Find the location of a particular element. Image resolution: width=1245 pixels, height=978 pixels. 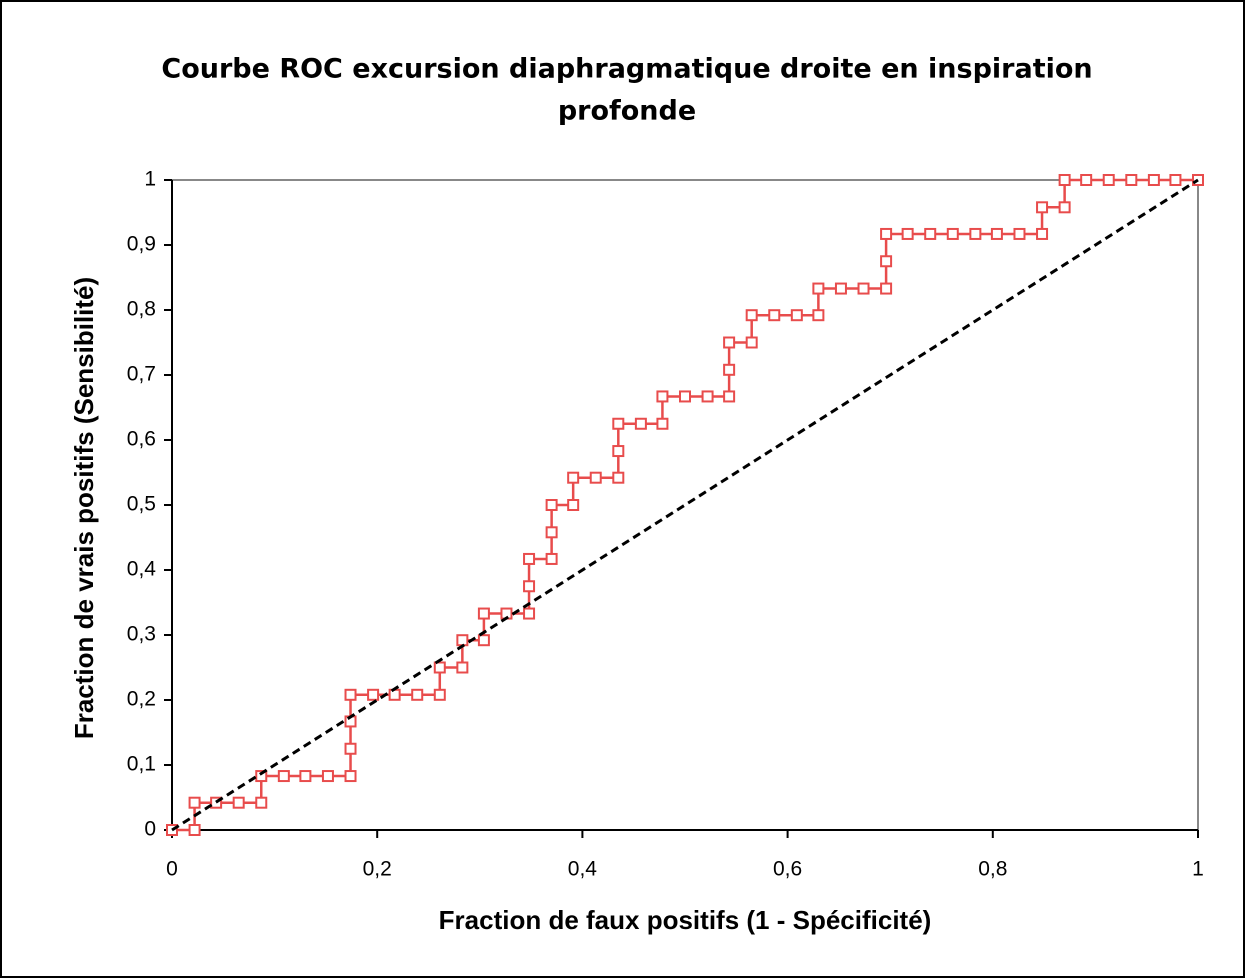

y-tick-label: 0,1 is located at coordinates (141, 764).